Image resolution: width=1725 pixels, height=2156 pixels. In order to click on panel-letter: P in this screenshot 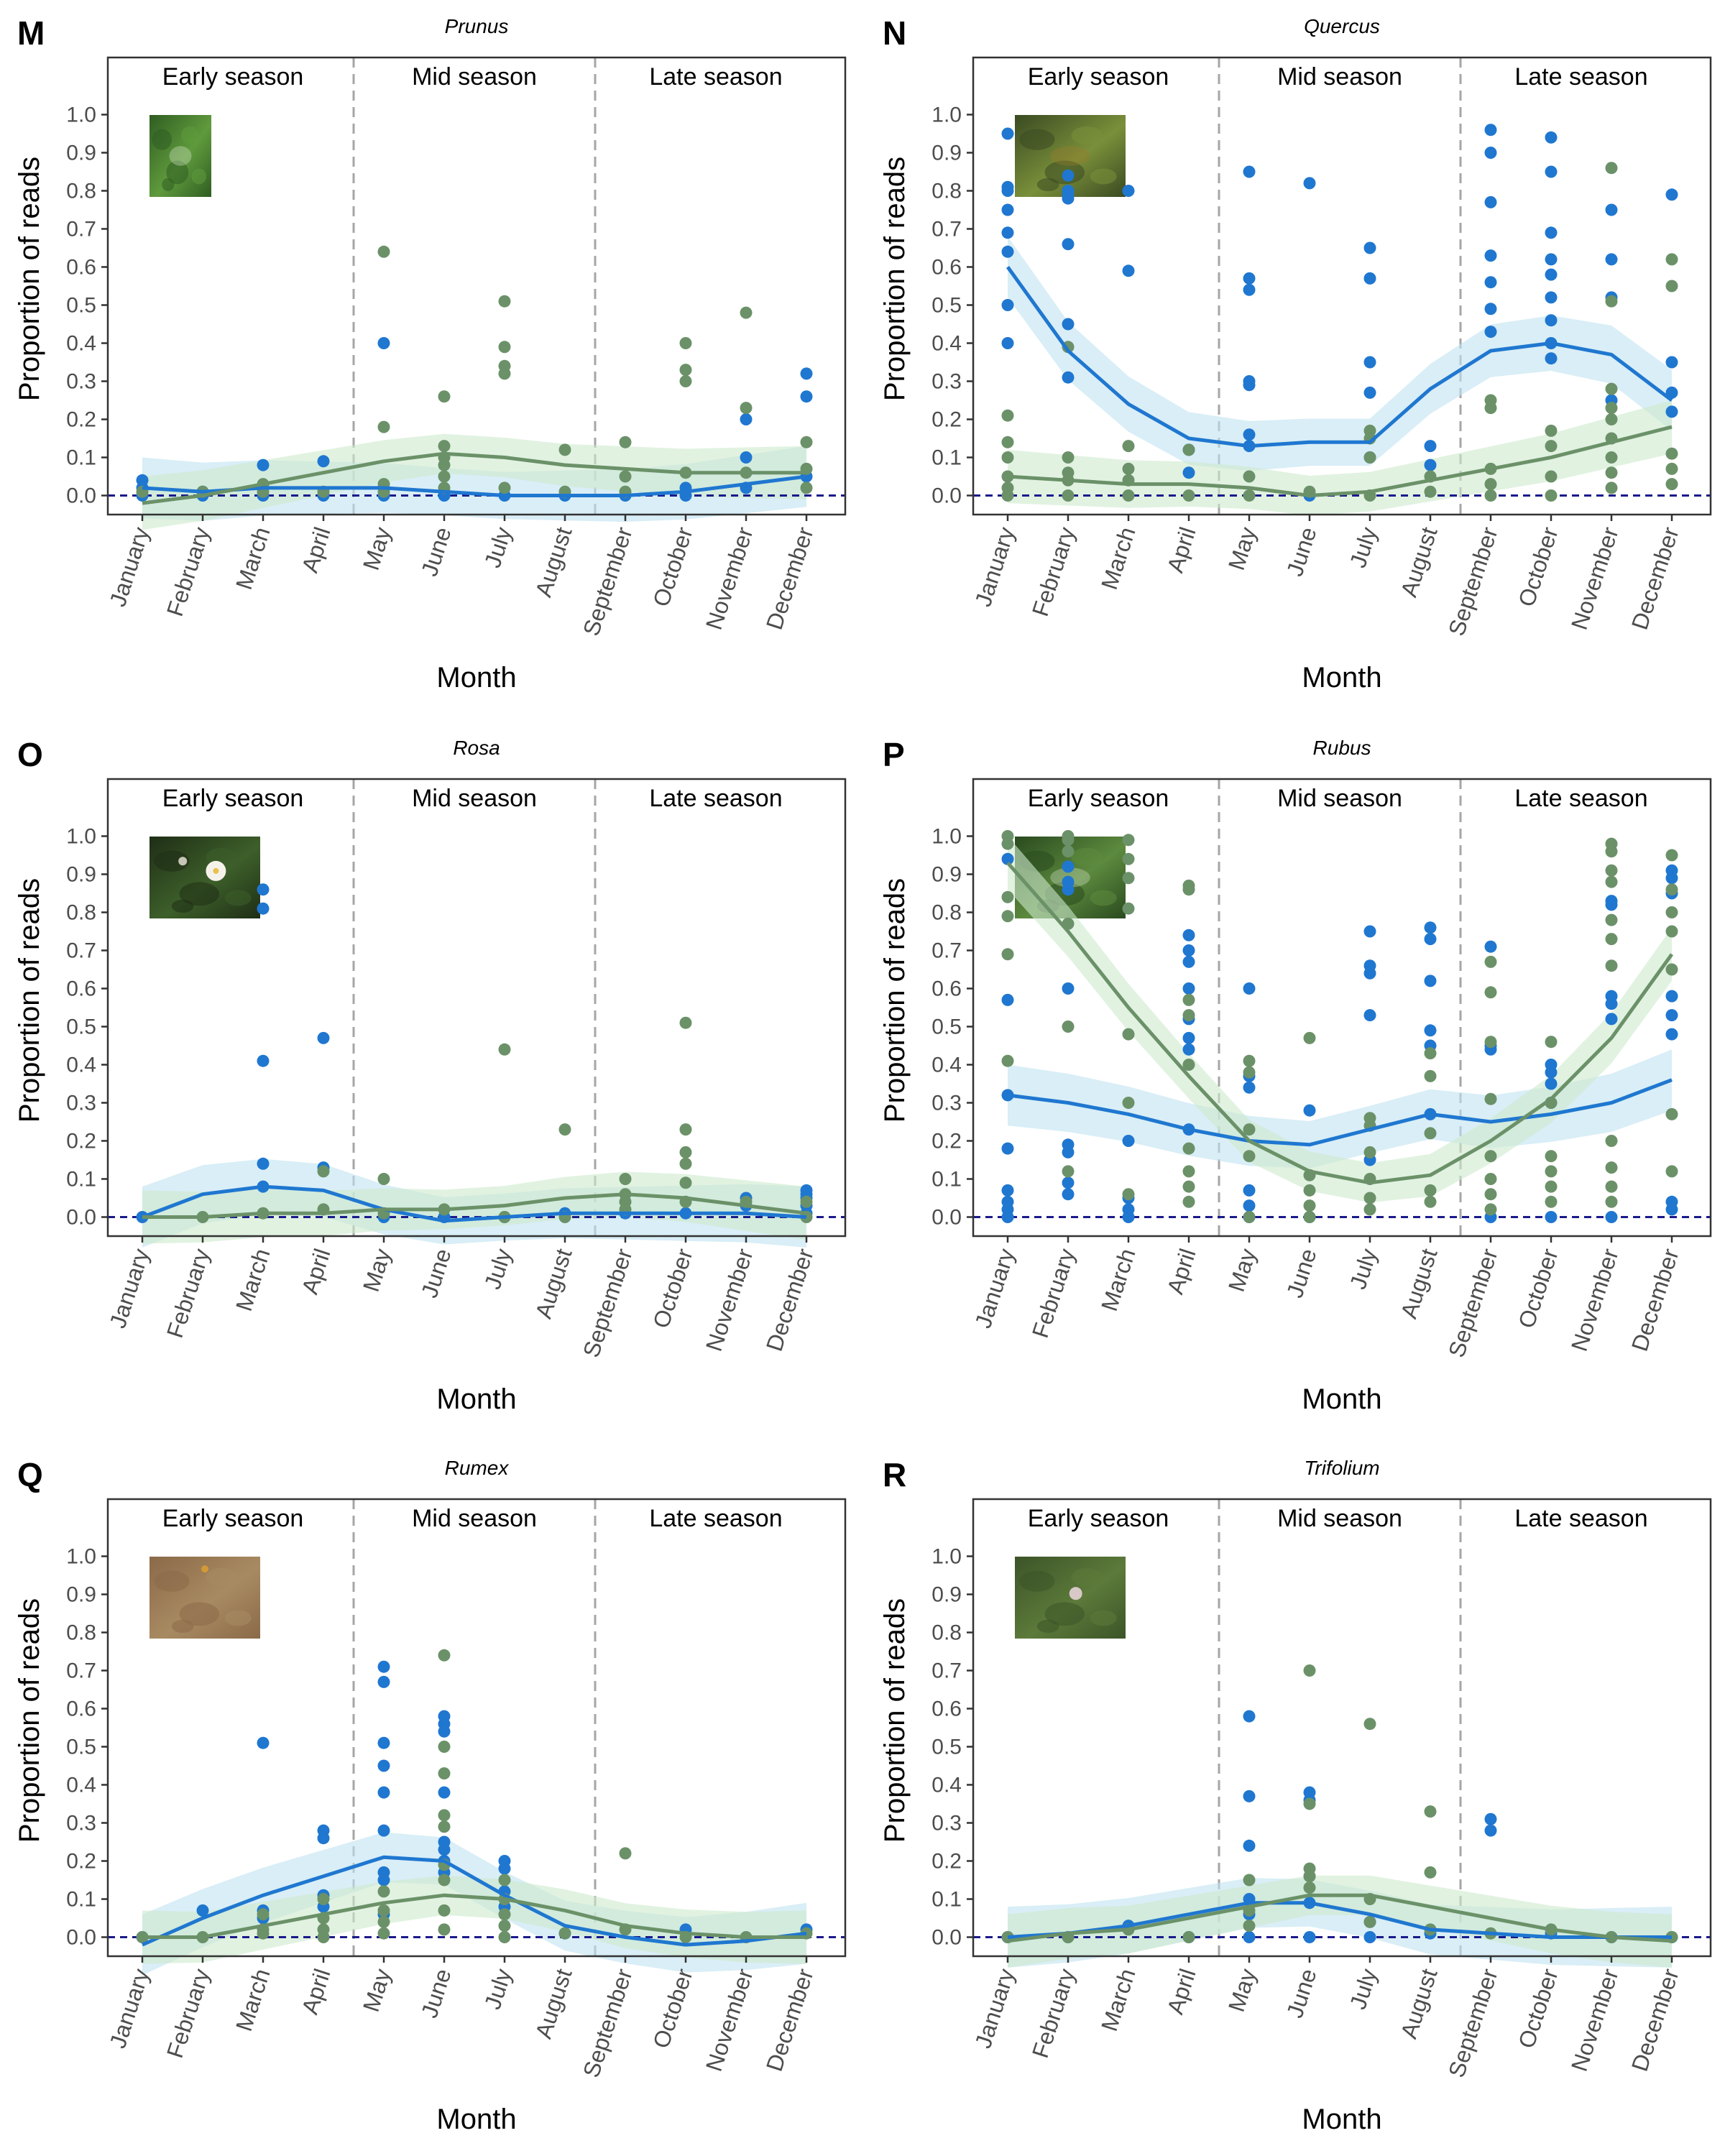, I will do `click(894, 754)`.